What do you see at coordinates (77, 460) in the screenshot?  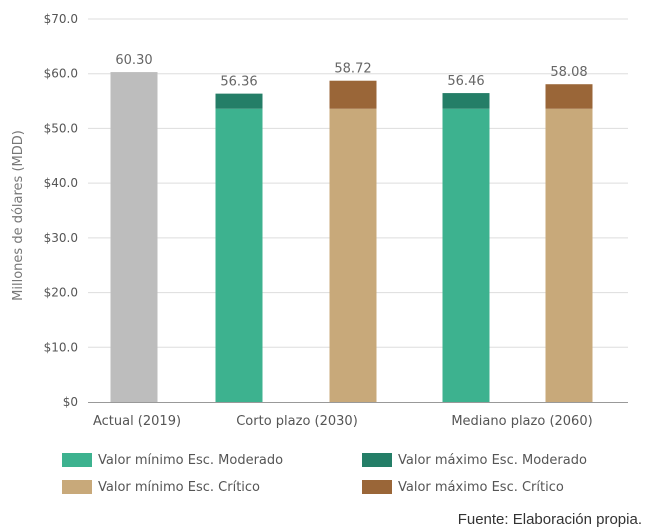 I see `legend-swatch-min-moderado` at bounding box center [77, 460].